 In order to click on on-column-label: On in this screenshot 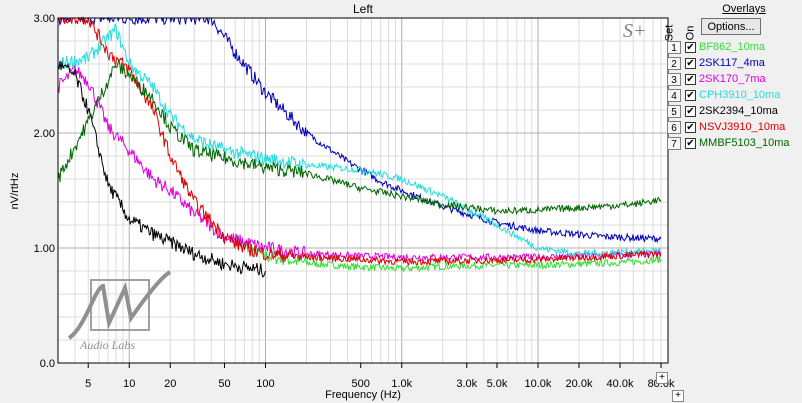, I will do `click(690, 33)`.